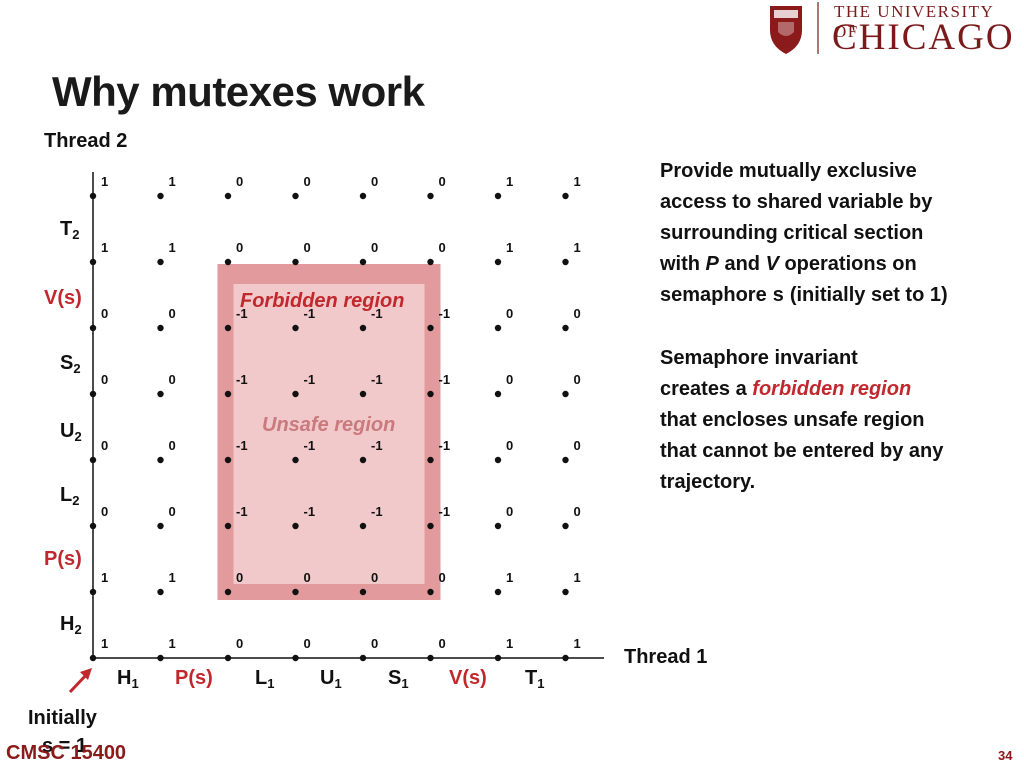  What do you see at coordinates (802, 451) in the screenshot?
I see `invariant-line-4: that cannot be entered by any` at bounding box center [802, 451].